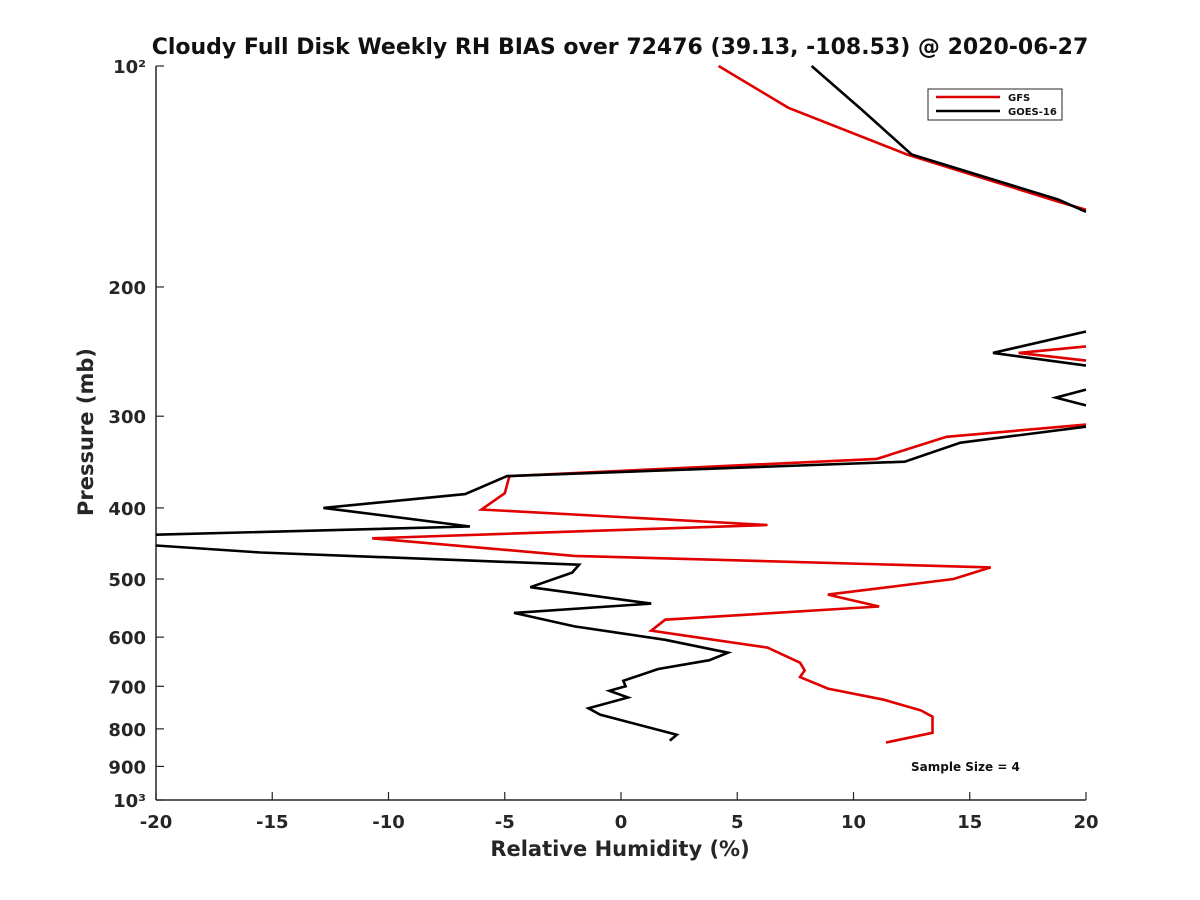 The height and width of the screenshot is (900, 1200). What do you see at coordinates (965, 767) in the screenshot?
I see `sample-size-annotation: Sample Size = 4` at bounding box center [965, 767].